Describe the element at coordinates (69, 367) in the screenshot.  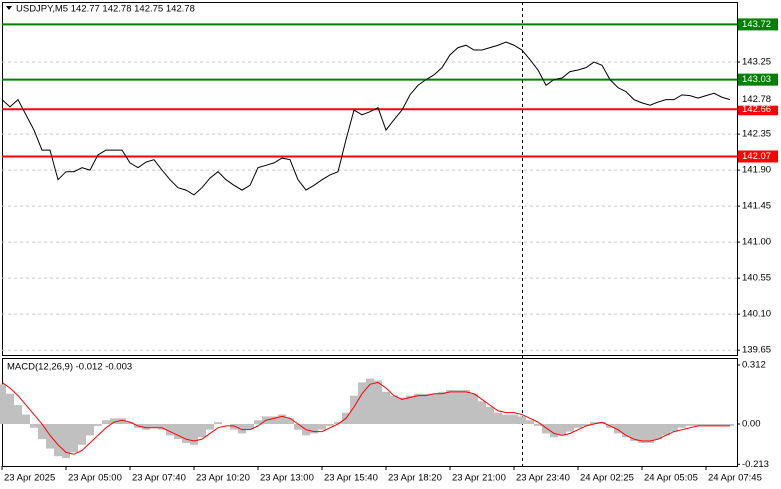
I see `macd-title: MACD(12,26,9) -0.012 -0.003` at that location.